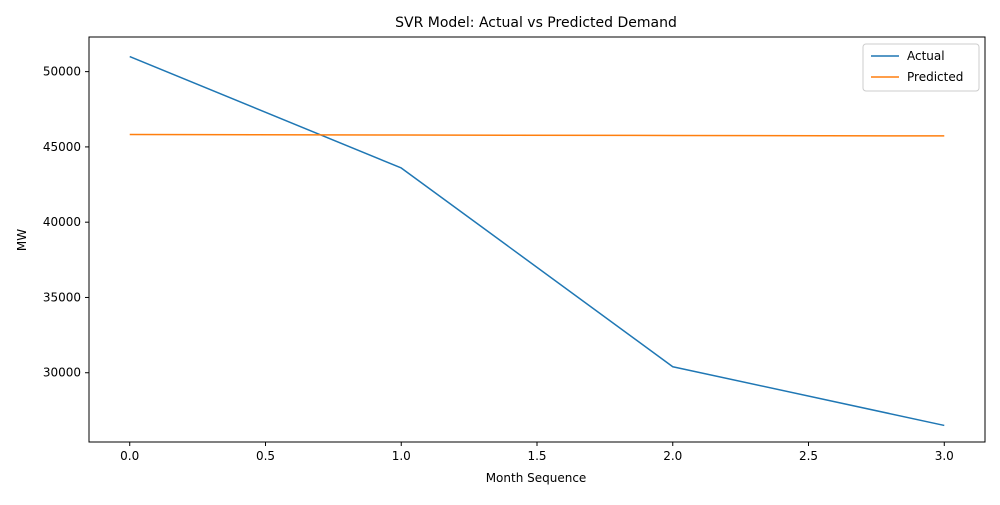 This screenshot has height=505, width=1000. I want to click on legend-label-predicted: Predicted, so click(935, 77).